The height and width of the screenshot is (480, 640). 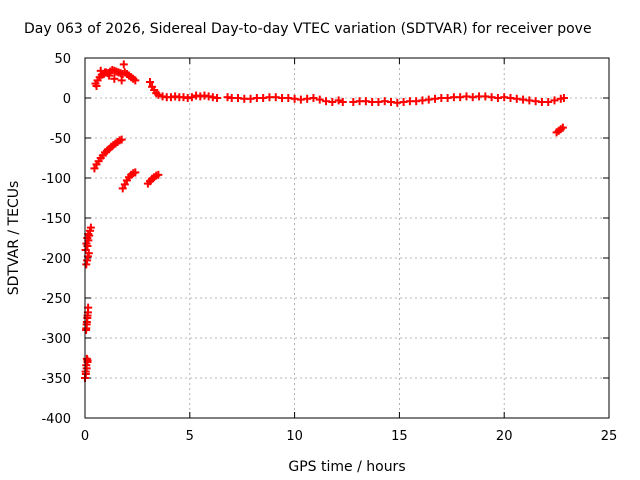 What do you see at coordinates (67, 99) in the screenshot?
I see `y-tick-label: 0` at bounding box center [67, 99].